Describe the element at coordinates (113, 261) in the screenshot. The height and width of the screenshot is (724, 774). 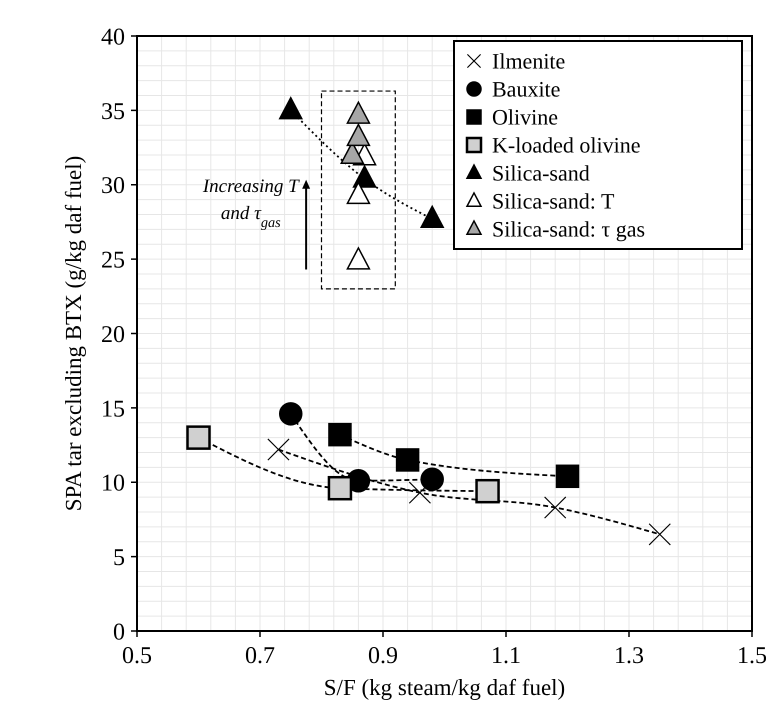
I see `y-tick-label: 25` at that location.